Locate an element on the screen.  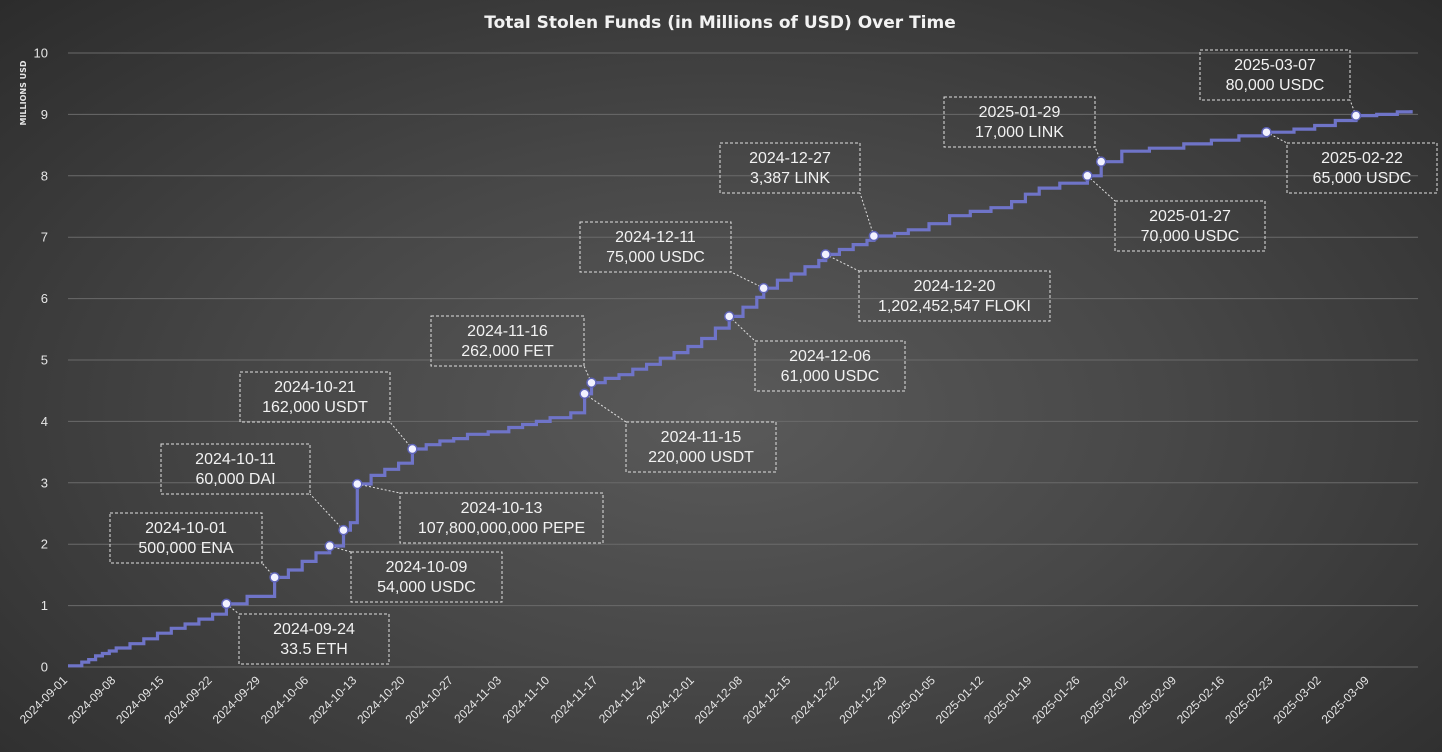
y-tick-label: 0 is located at coordinates (44, 667).